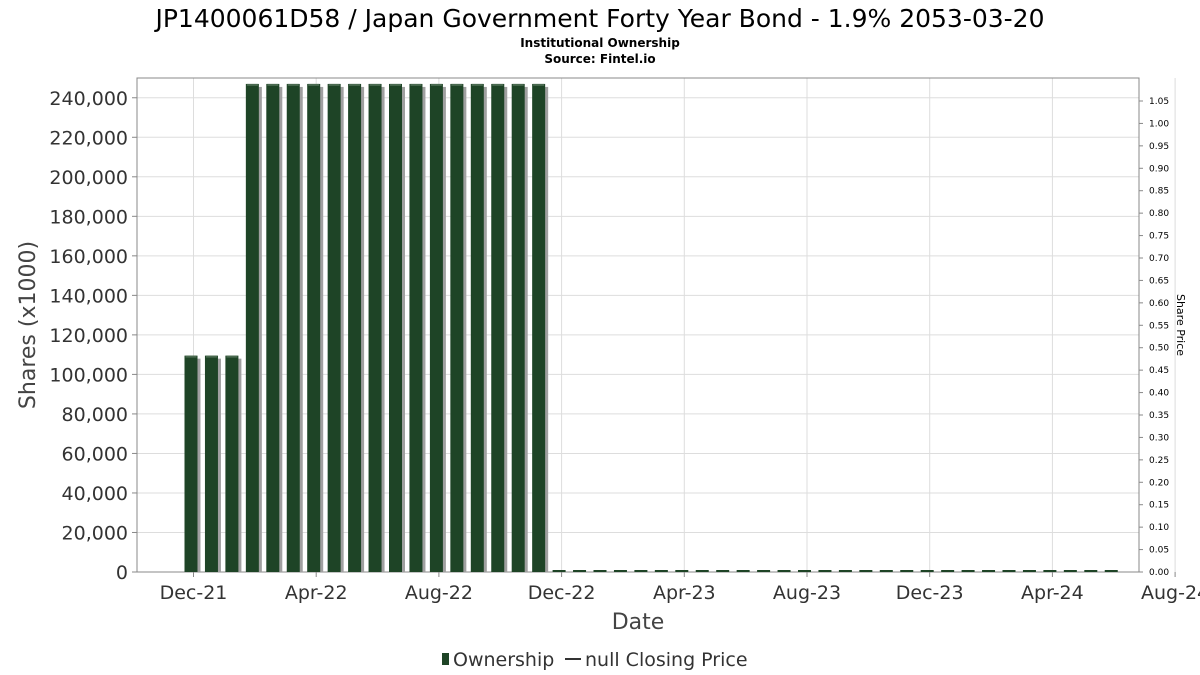 This screenshot has width=1200, height=675. I want to click on x-tick-label: Aug-23, so click(807, 593).